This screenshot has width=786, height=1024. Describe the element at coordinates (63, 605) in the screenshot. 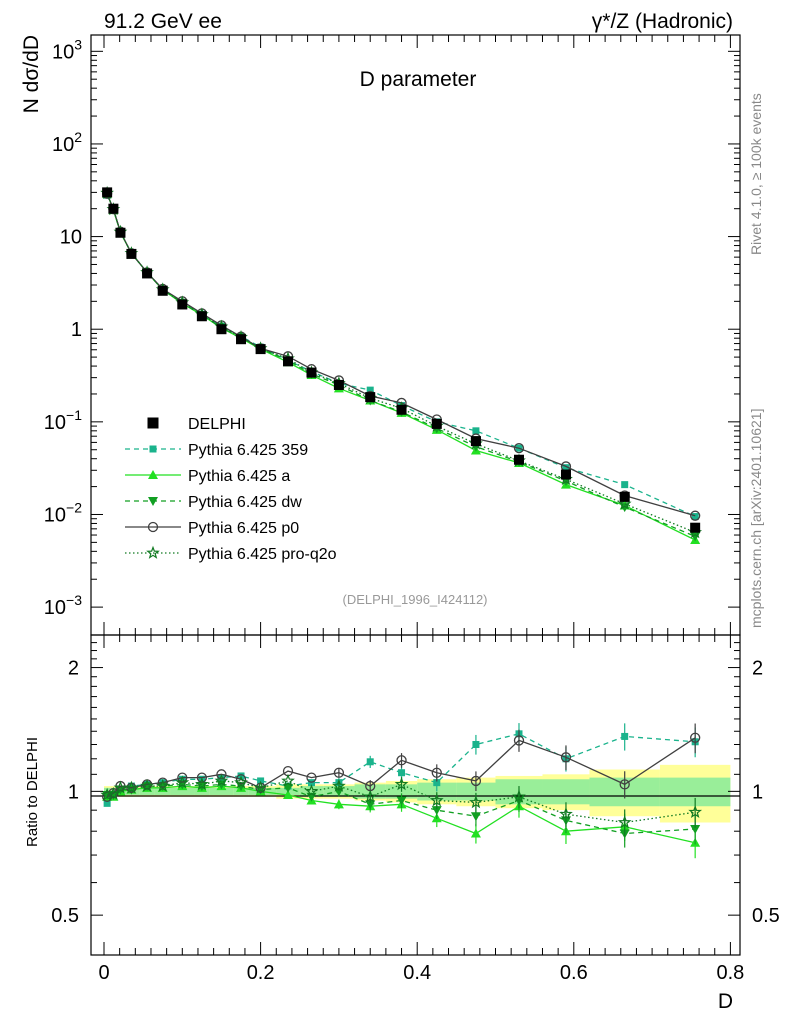

I see `main-y-tick-label: 10⁻³` at that location.